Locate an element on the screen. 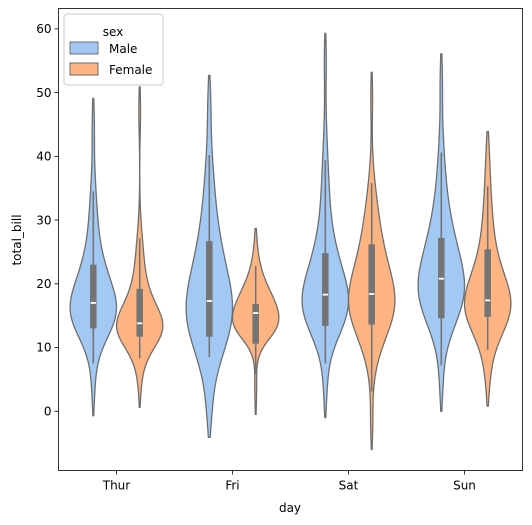  legend: sex Male Female is located at coordinates (113, 49).